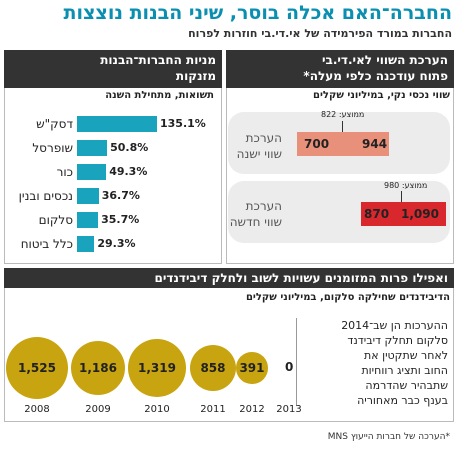  I want to click on bar-value: 35.7%, so click(120, 219).